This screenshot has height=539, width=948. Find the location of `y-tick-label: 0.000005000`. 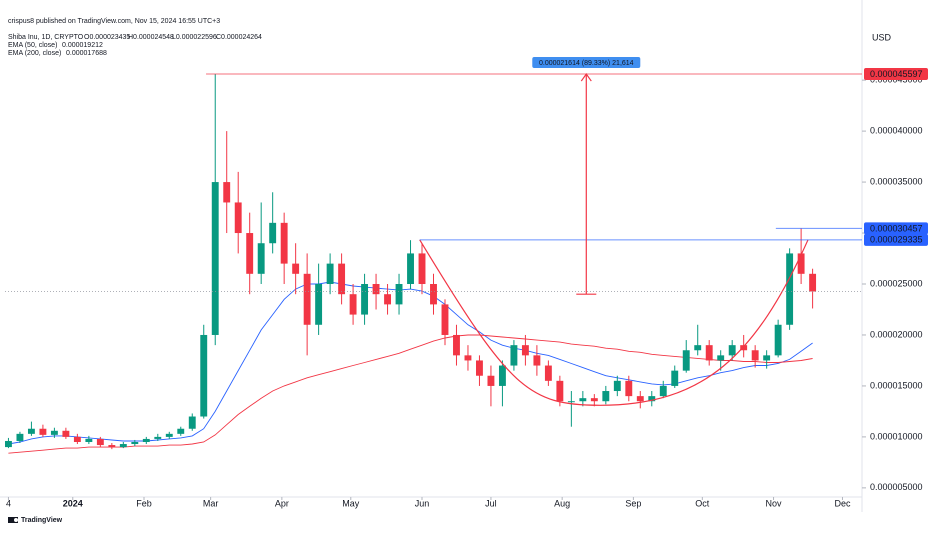

y-tick-label: 0.000005000 is located at coordinates (896, 487).